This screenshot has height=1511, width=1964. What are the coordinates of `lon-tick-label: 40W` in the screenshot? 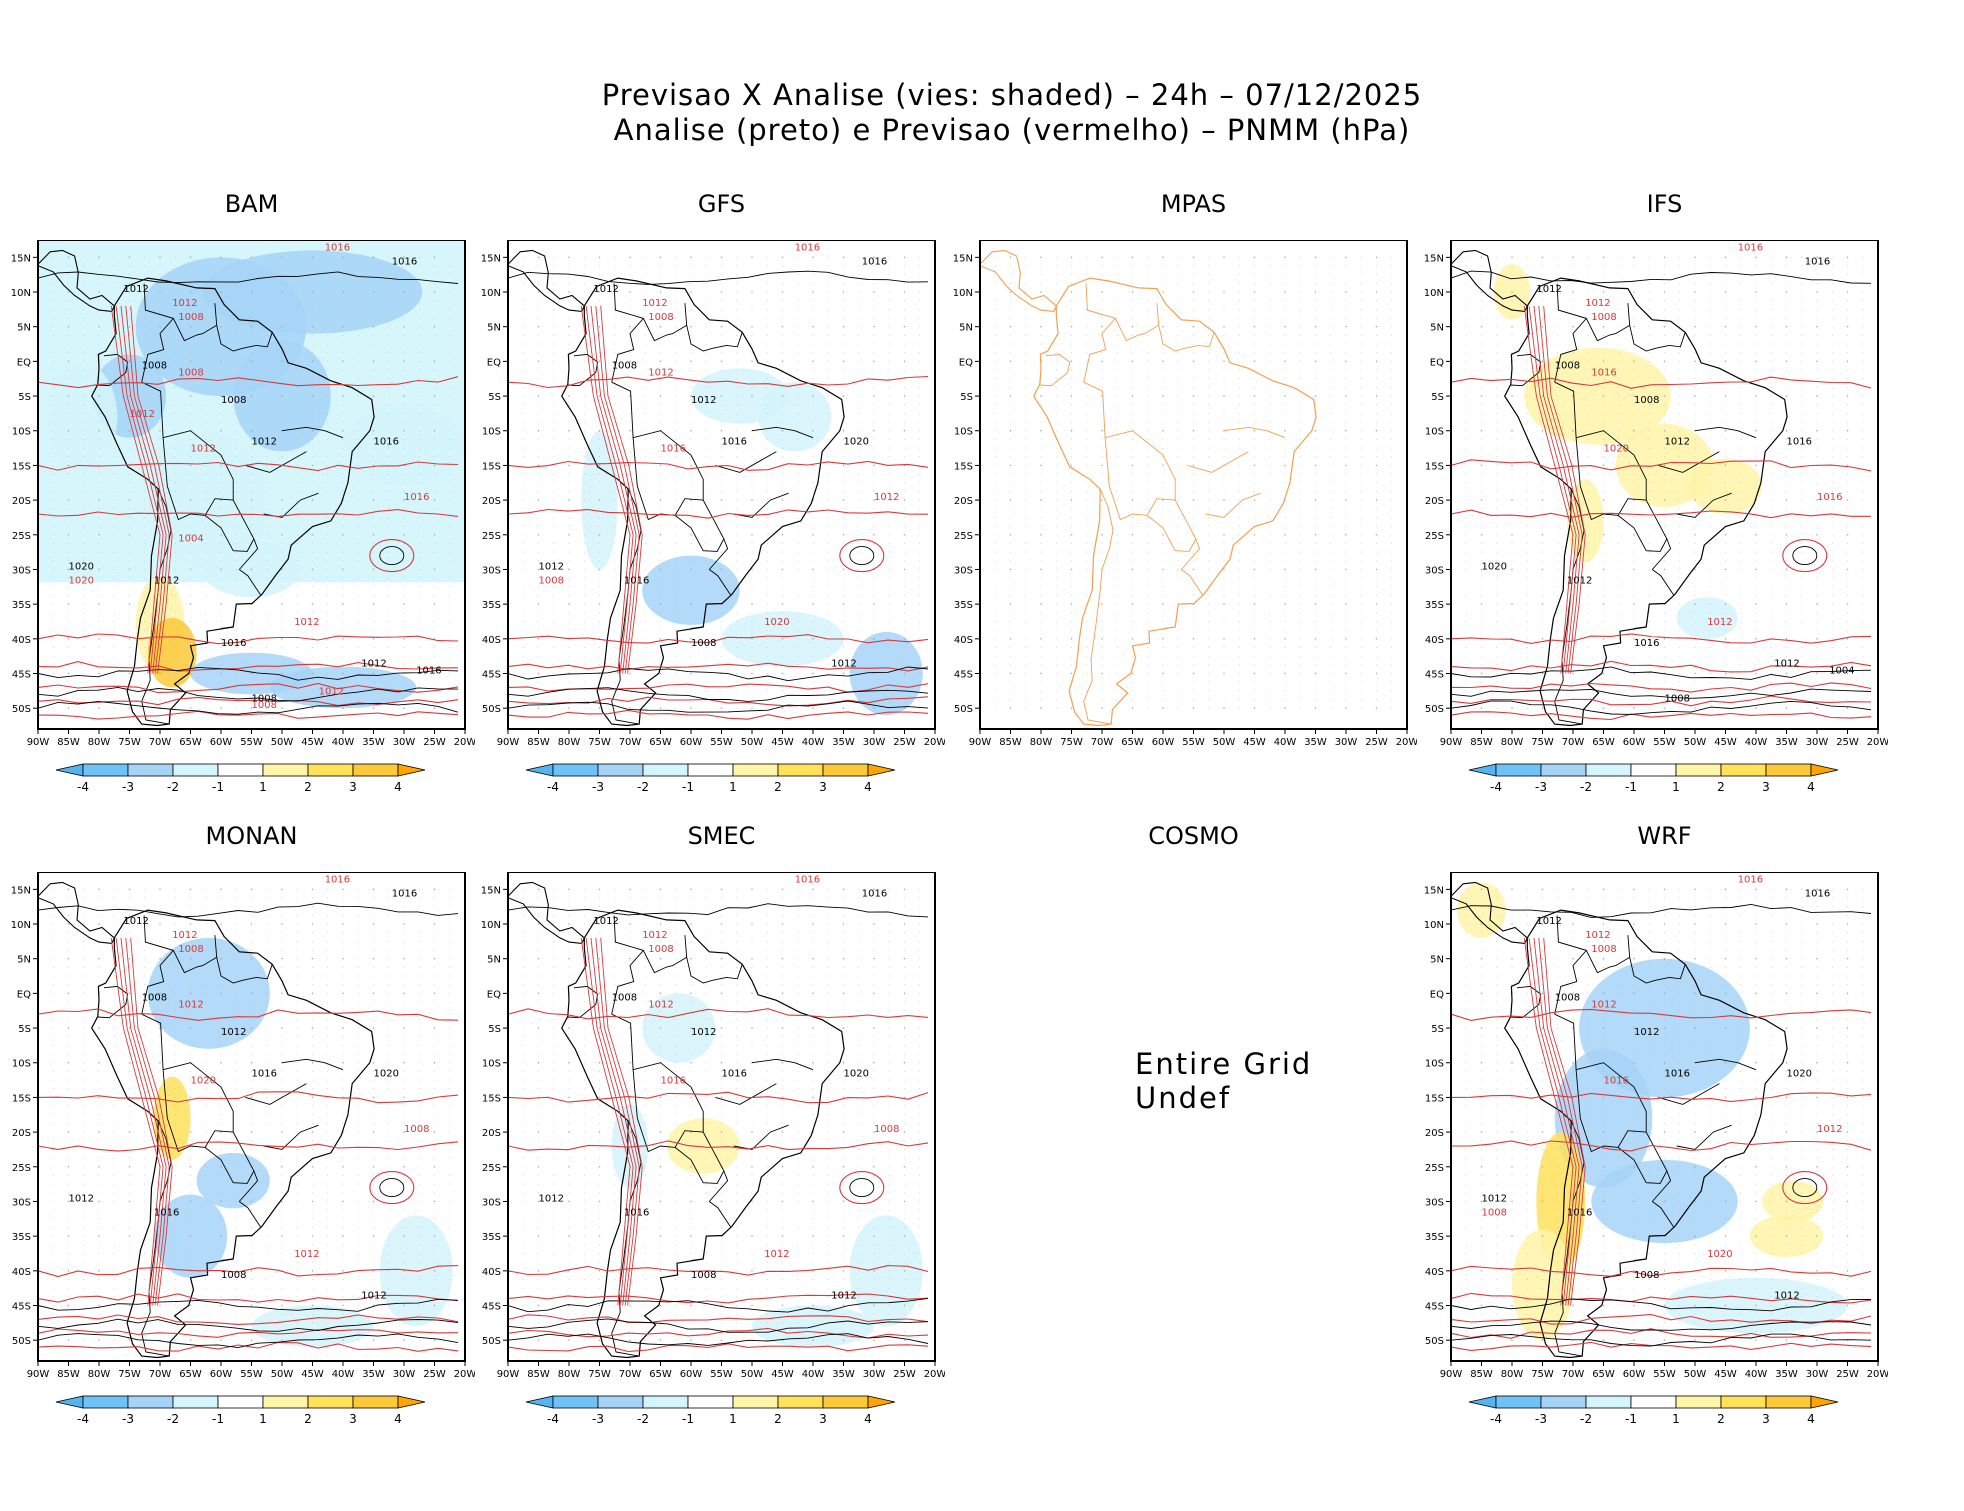 It's located at (1756, 742).